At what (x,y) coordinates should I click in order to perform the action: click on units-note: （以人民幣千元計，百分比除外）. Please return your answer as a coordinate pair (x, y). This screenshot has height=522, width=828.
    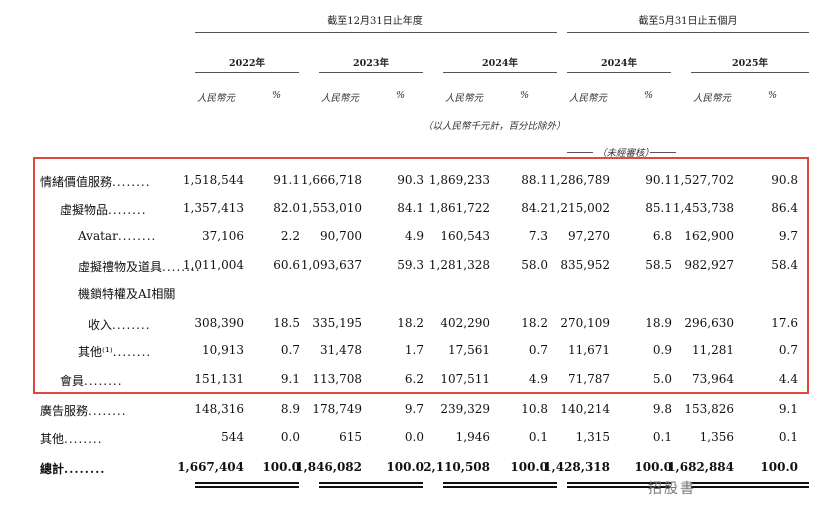
    Looking at the image, I should click on (494, 126).